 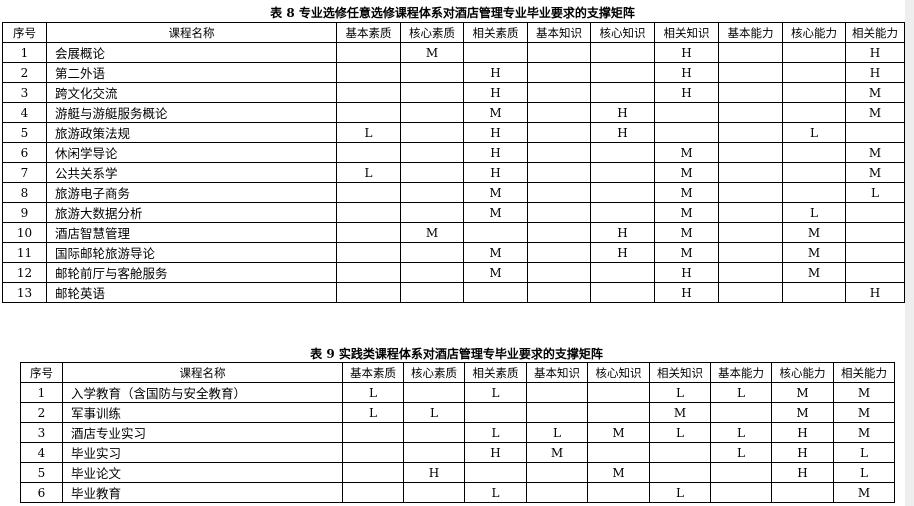 I want to click on table-row: 7 公共关系学 L H M M, so click(x=453, y=172).